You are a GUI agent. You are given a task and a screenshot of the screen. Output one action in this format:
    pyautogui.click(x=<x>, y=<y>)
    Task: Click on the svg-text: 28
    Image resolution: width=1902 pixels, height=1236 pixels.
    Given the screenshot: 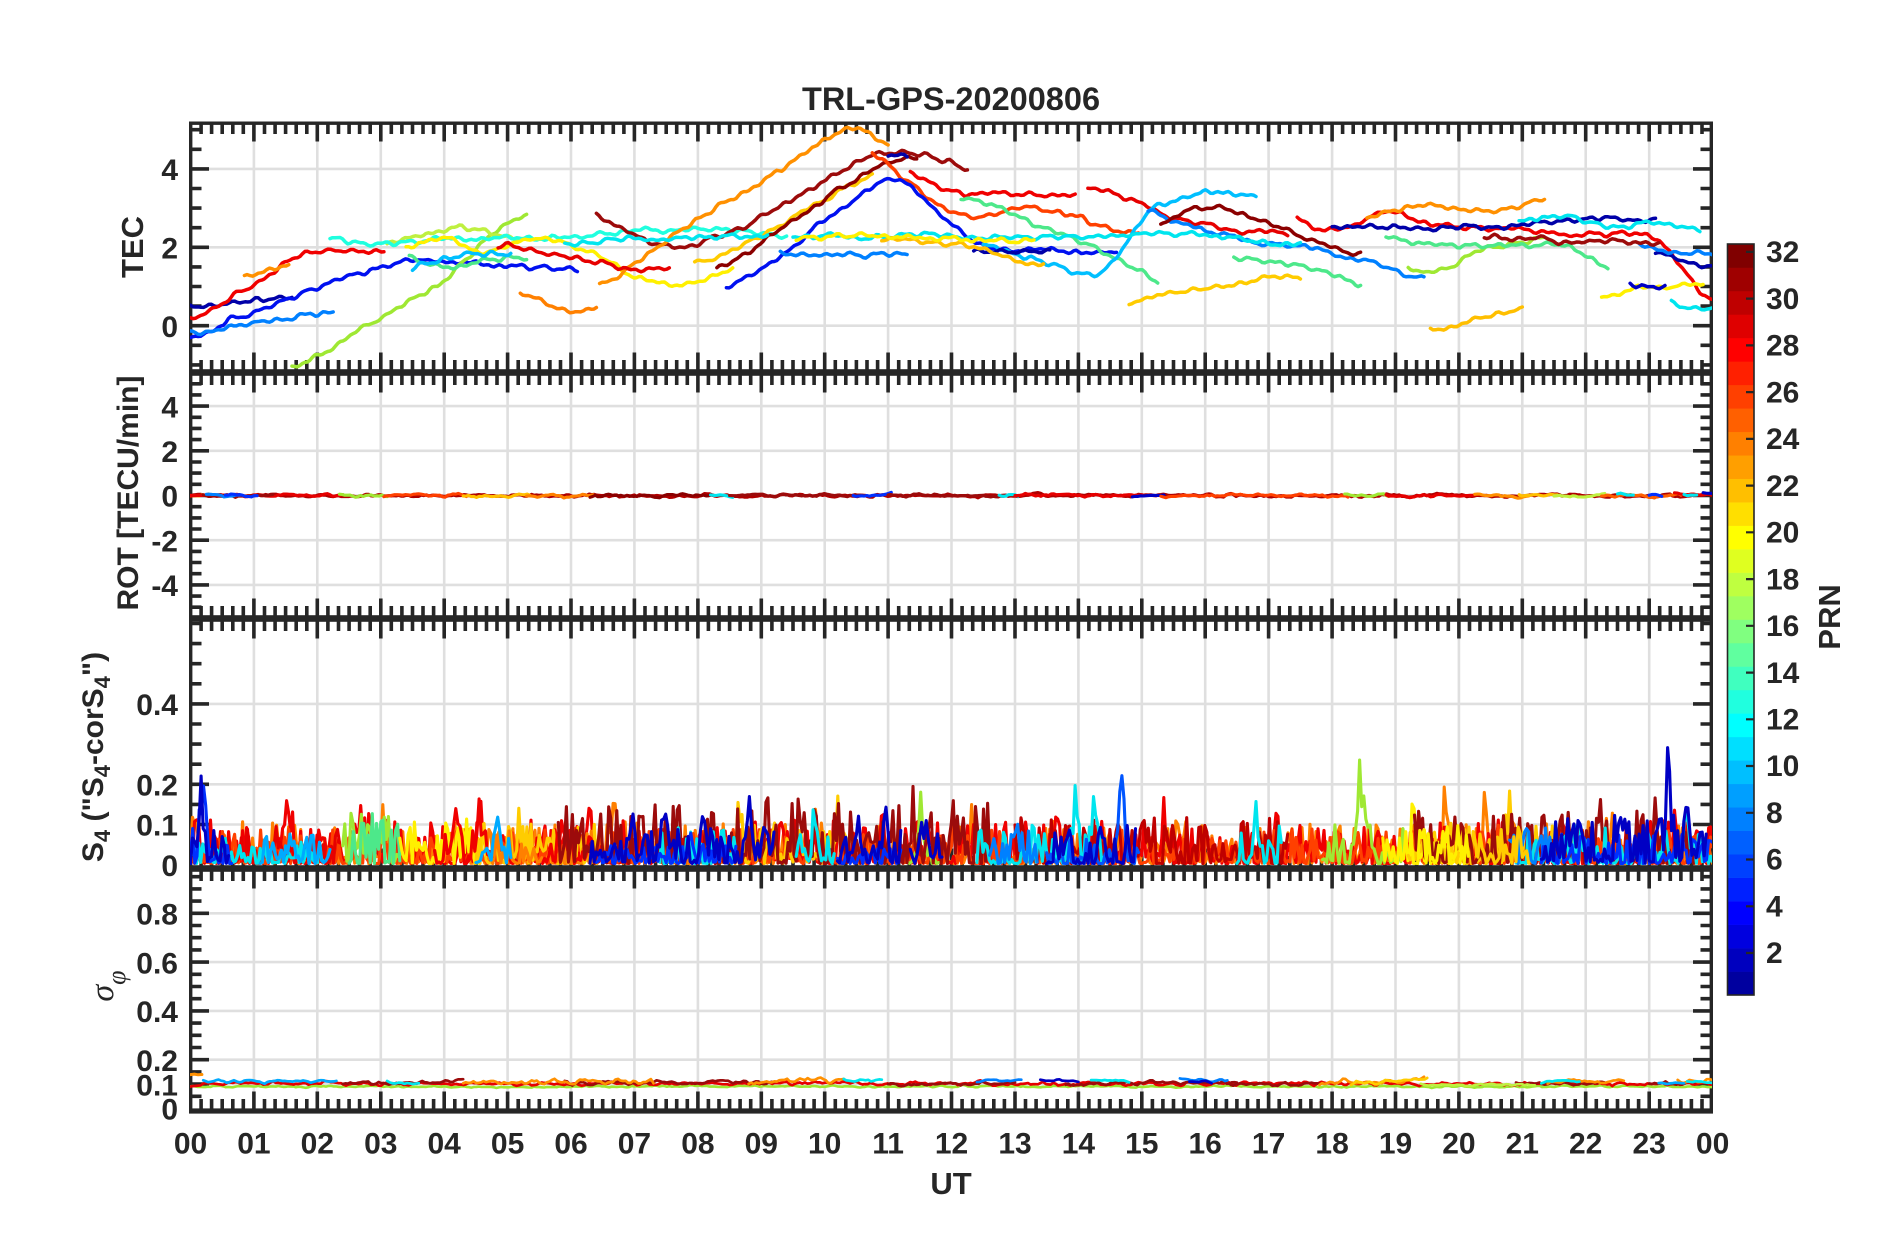 What is the action you would take?
    pyautogui.click(x=1782, y=346)
    